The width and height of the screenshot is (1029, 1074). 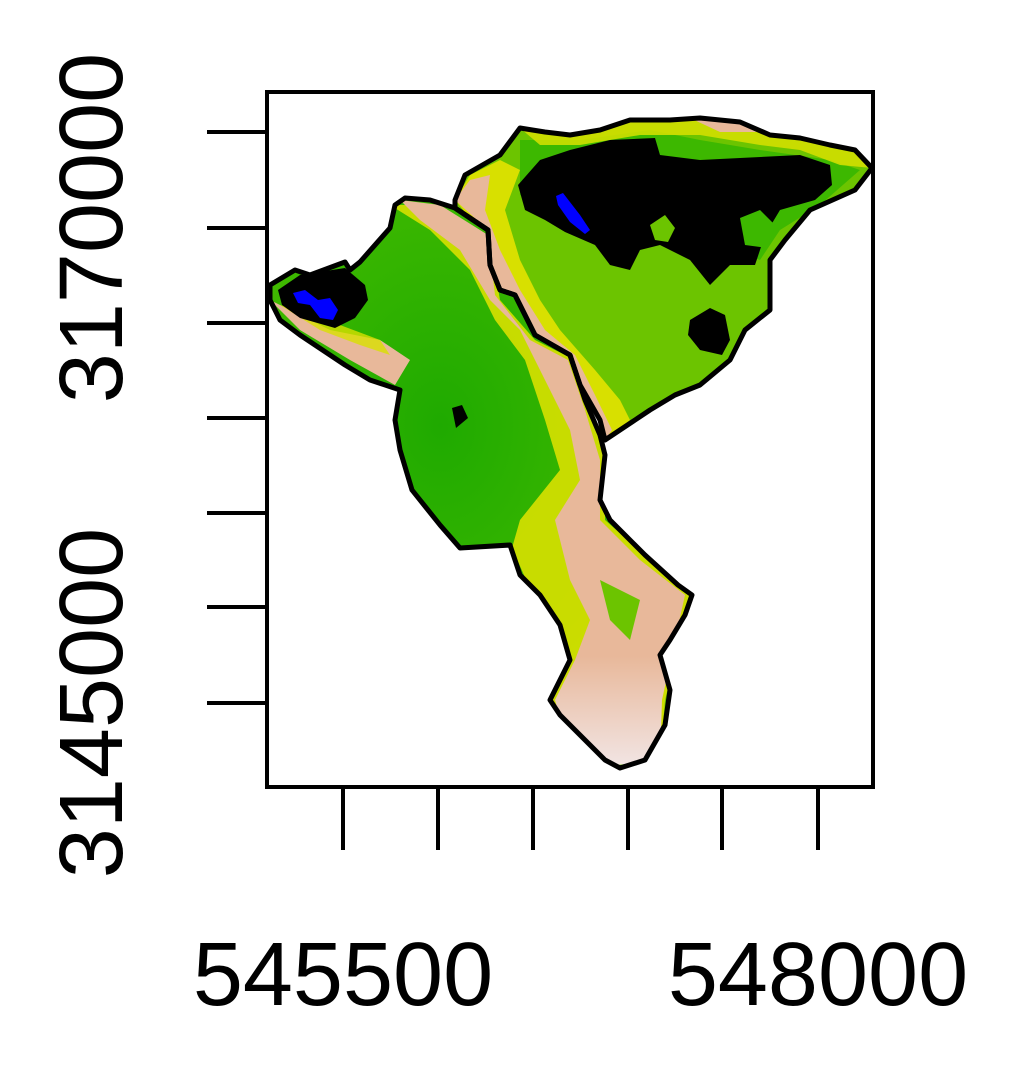 I want to click on y-tick-label-top: 3170000, so click(x=92, y=228).